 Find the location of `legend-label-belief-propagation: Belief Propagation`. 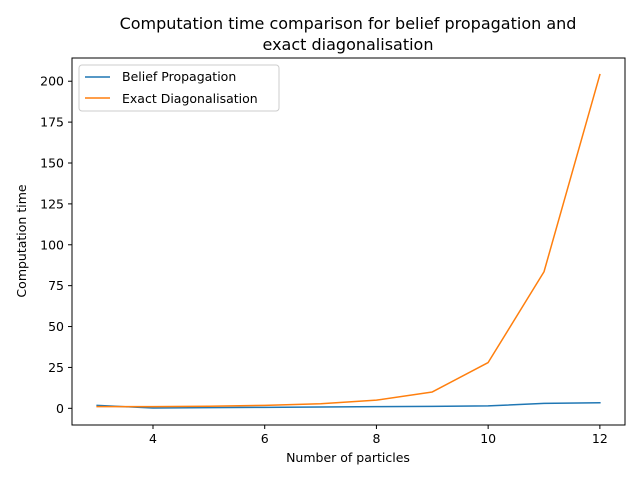

legend-label-belief-propagation: Belief Propagation is located at coordinates (179, 76).